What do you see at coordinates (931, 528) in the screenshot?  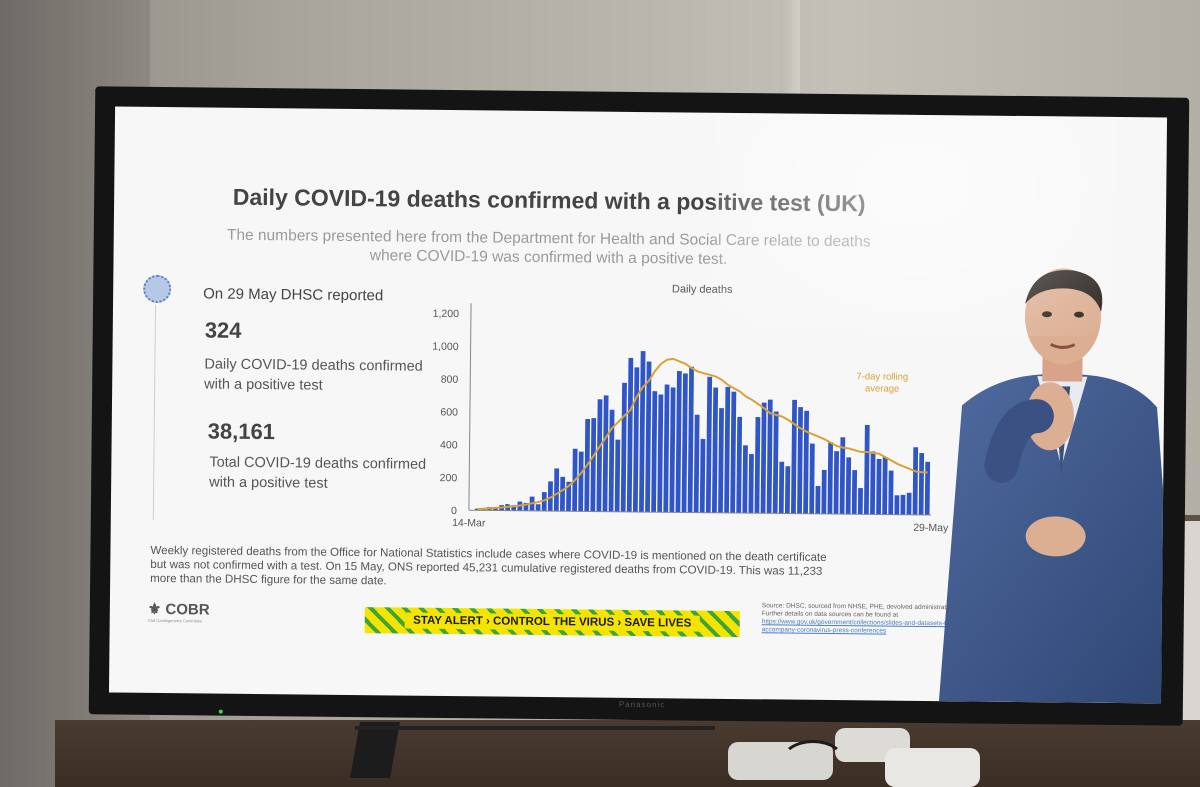 I see `x-end-label: 29-May` at bounding box center [931, 528].